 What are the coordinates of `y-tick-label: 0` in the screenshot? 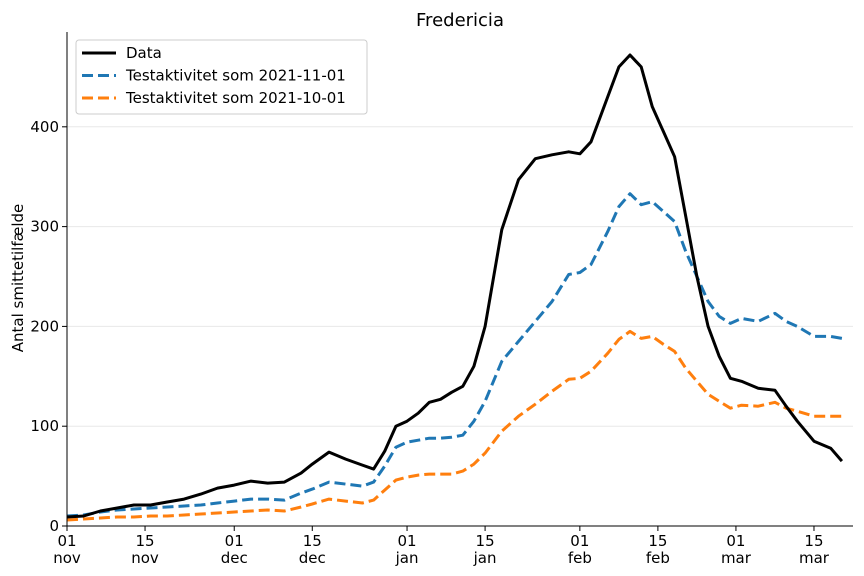 It's located at (54, 526).